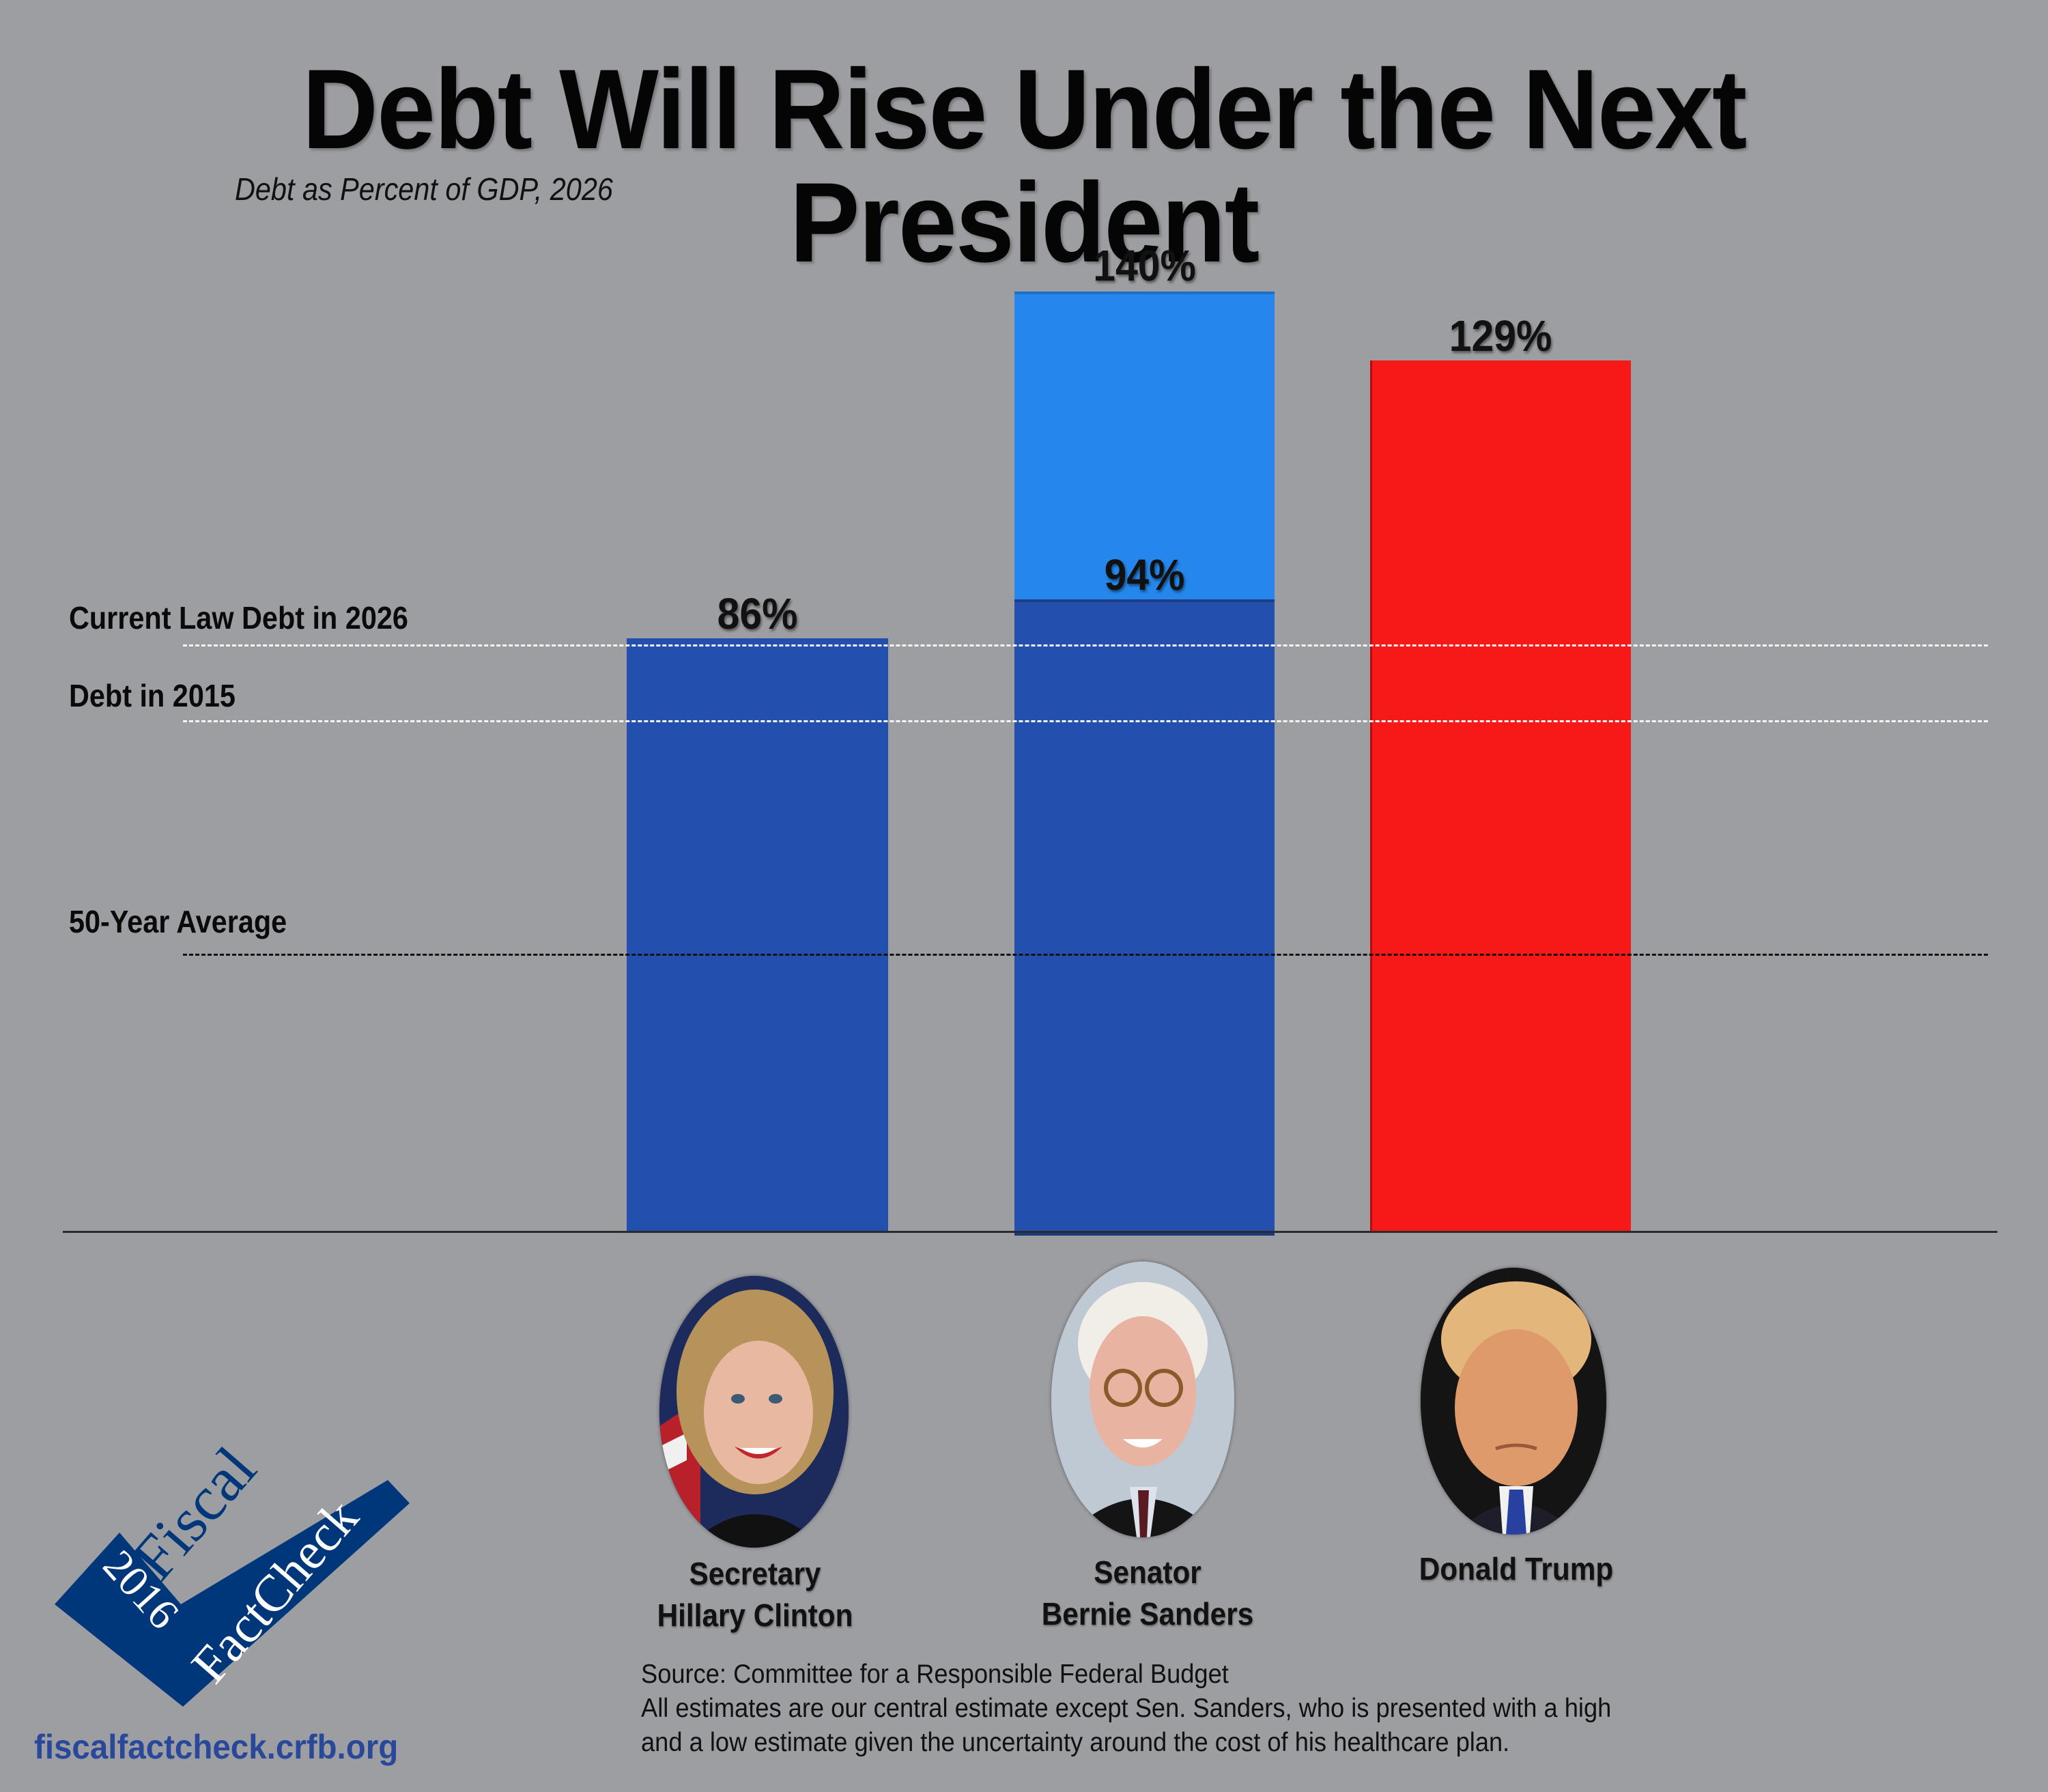 The width and height of the screenshot is (2048, 1792). Describe the element at coordinates (1500, 796) in the screenshot. I see `bar-trump` at that location.